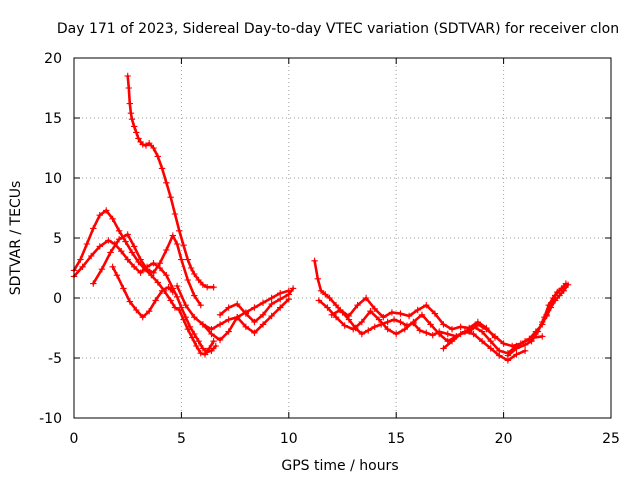 The image size is (640, 480). I want to click on y-tick-label: -10, so click(50, 419).